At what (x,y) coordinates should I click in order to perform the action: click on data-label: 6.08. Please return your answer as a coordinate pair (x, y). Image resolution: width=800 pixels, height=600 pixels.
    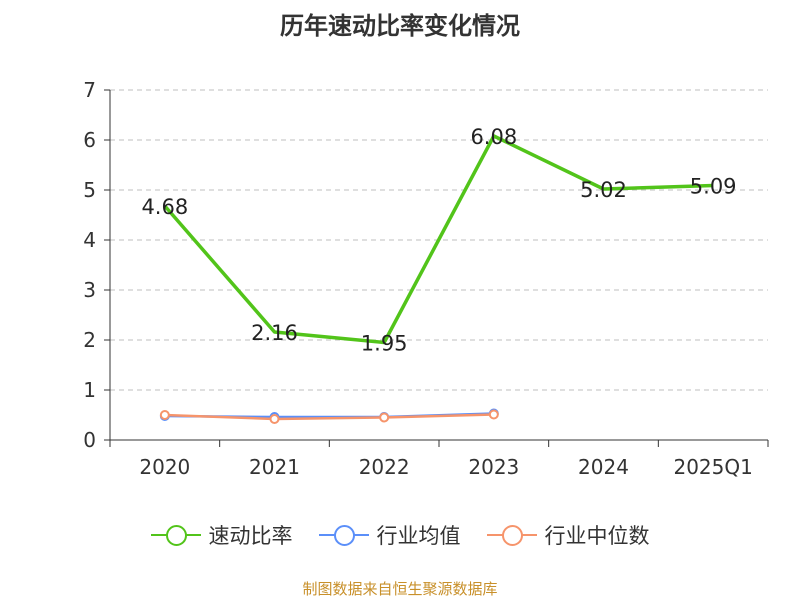
    Looking at the image, I should click on (493, 137).